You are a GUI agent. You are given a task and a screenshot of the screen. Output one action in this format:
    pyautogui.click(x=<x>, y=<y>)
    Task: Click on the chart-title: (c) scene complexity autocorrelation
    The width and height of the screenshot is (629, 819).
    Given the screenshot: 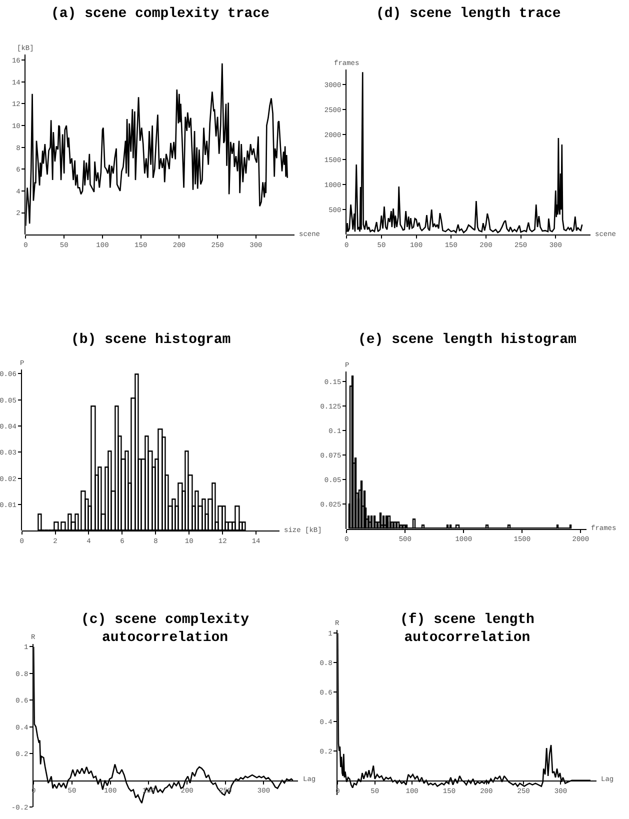 What is the action you would take?
    pyautogui.click(x=165, y=629)
    